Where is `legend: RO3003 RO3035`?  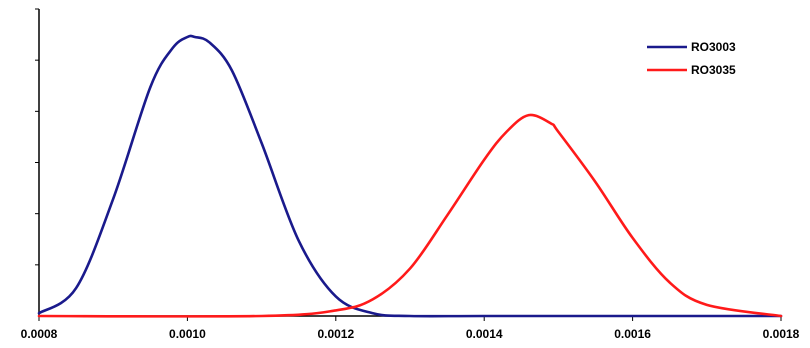
legend: RO3003 RO3035 is located at coordinates (691, 58).